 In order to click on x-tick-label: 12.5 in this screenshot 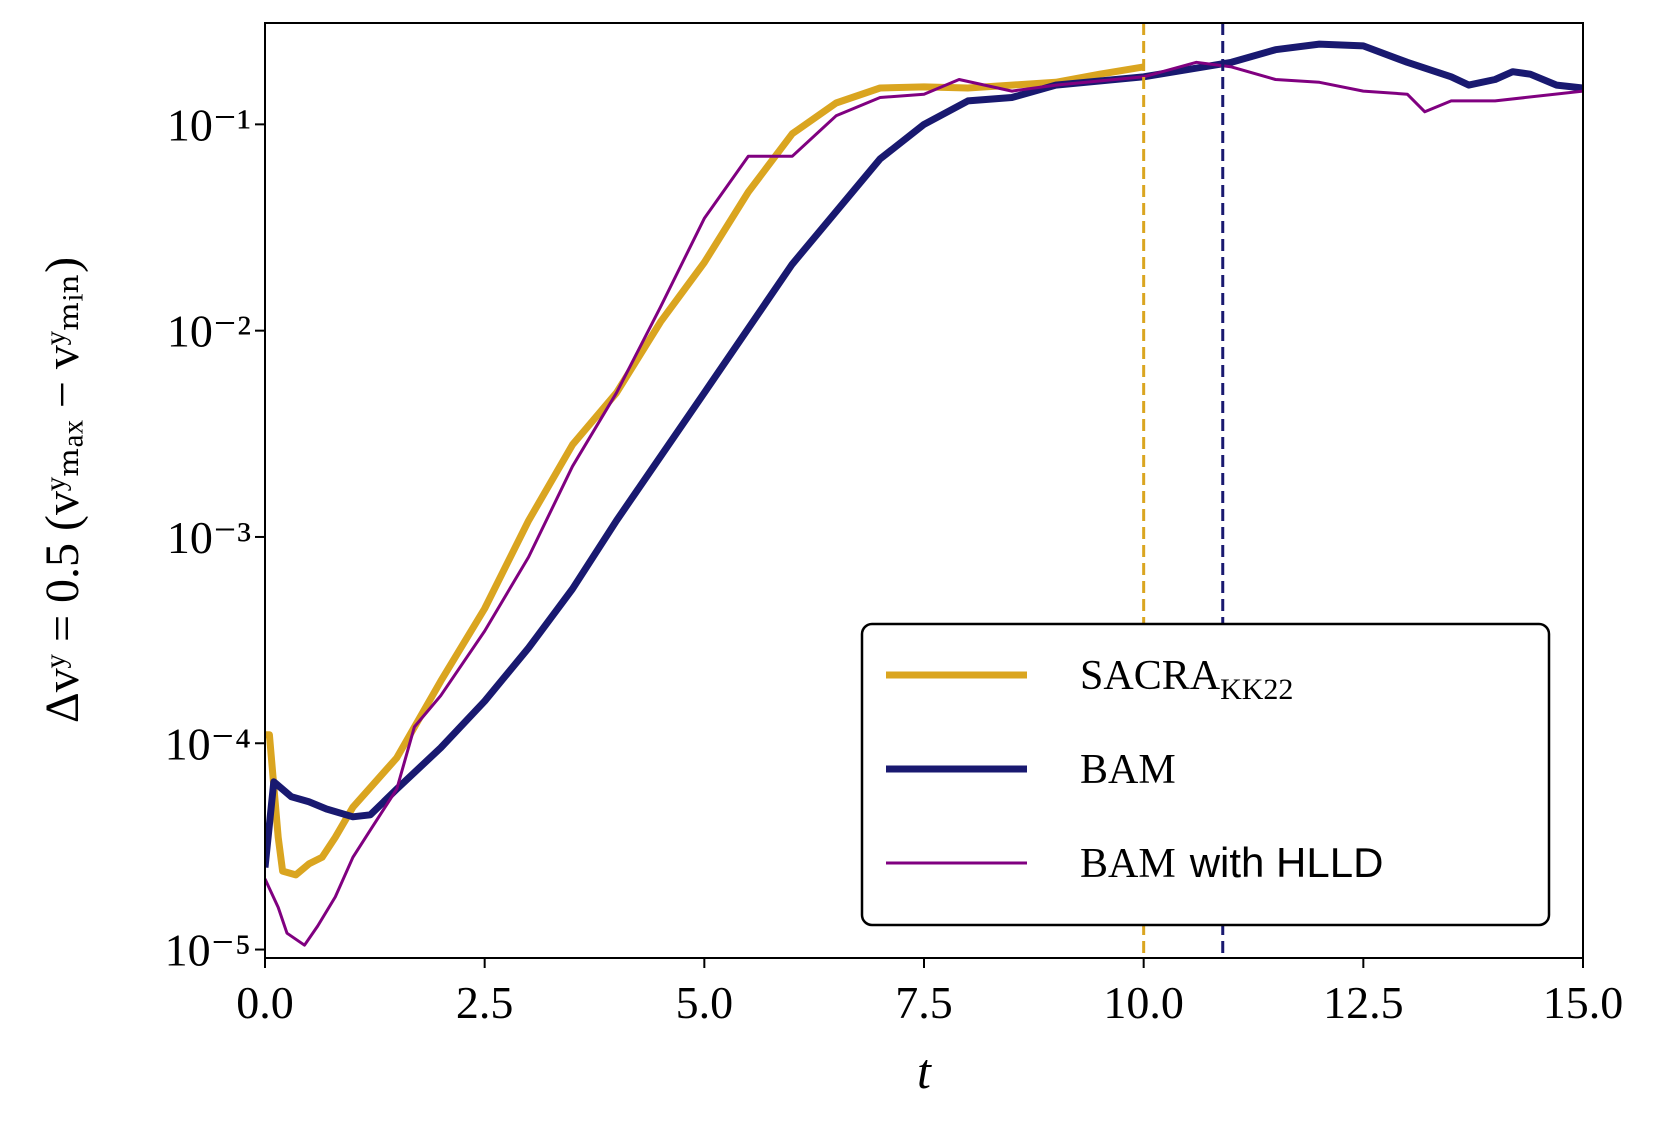, I will do `click(1363, 1002)`.